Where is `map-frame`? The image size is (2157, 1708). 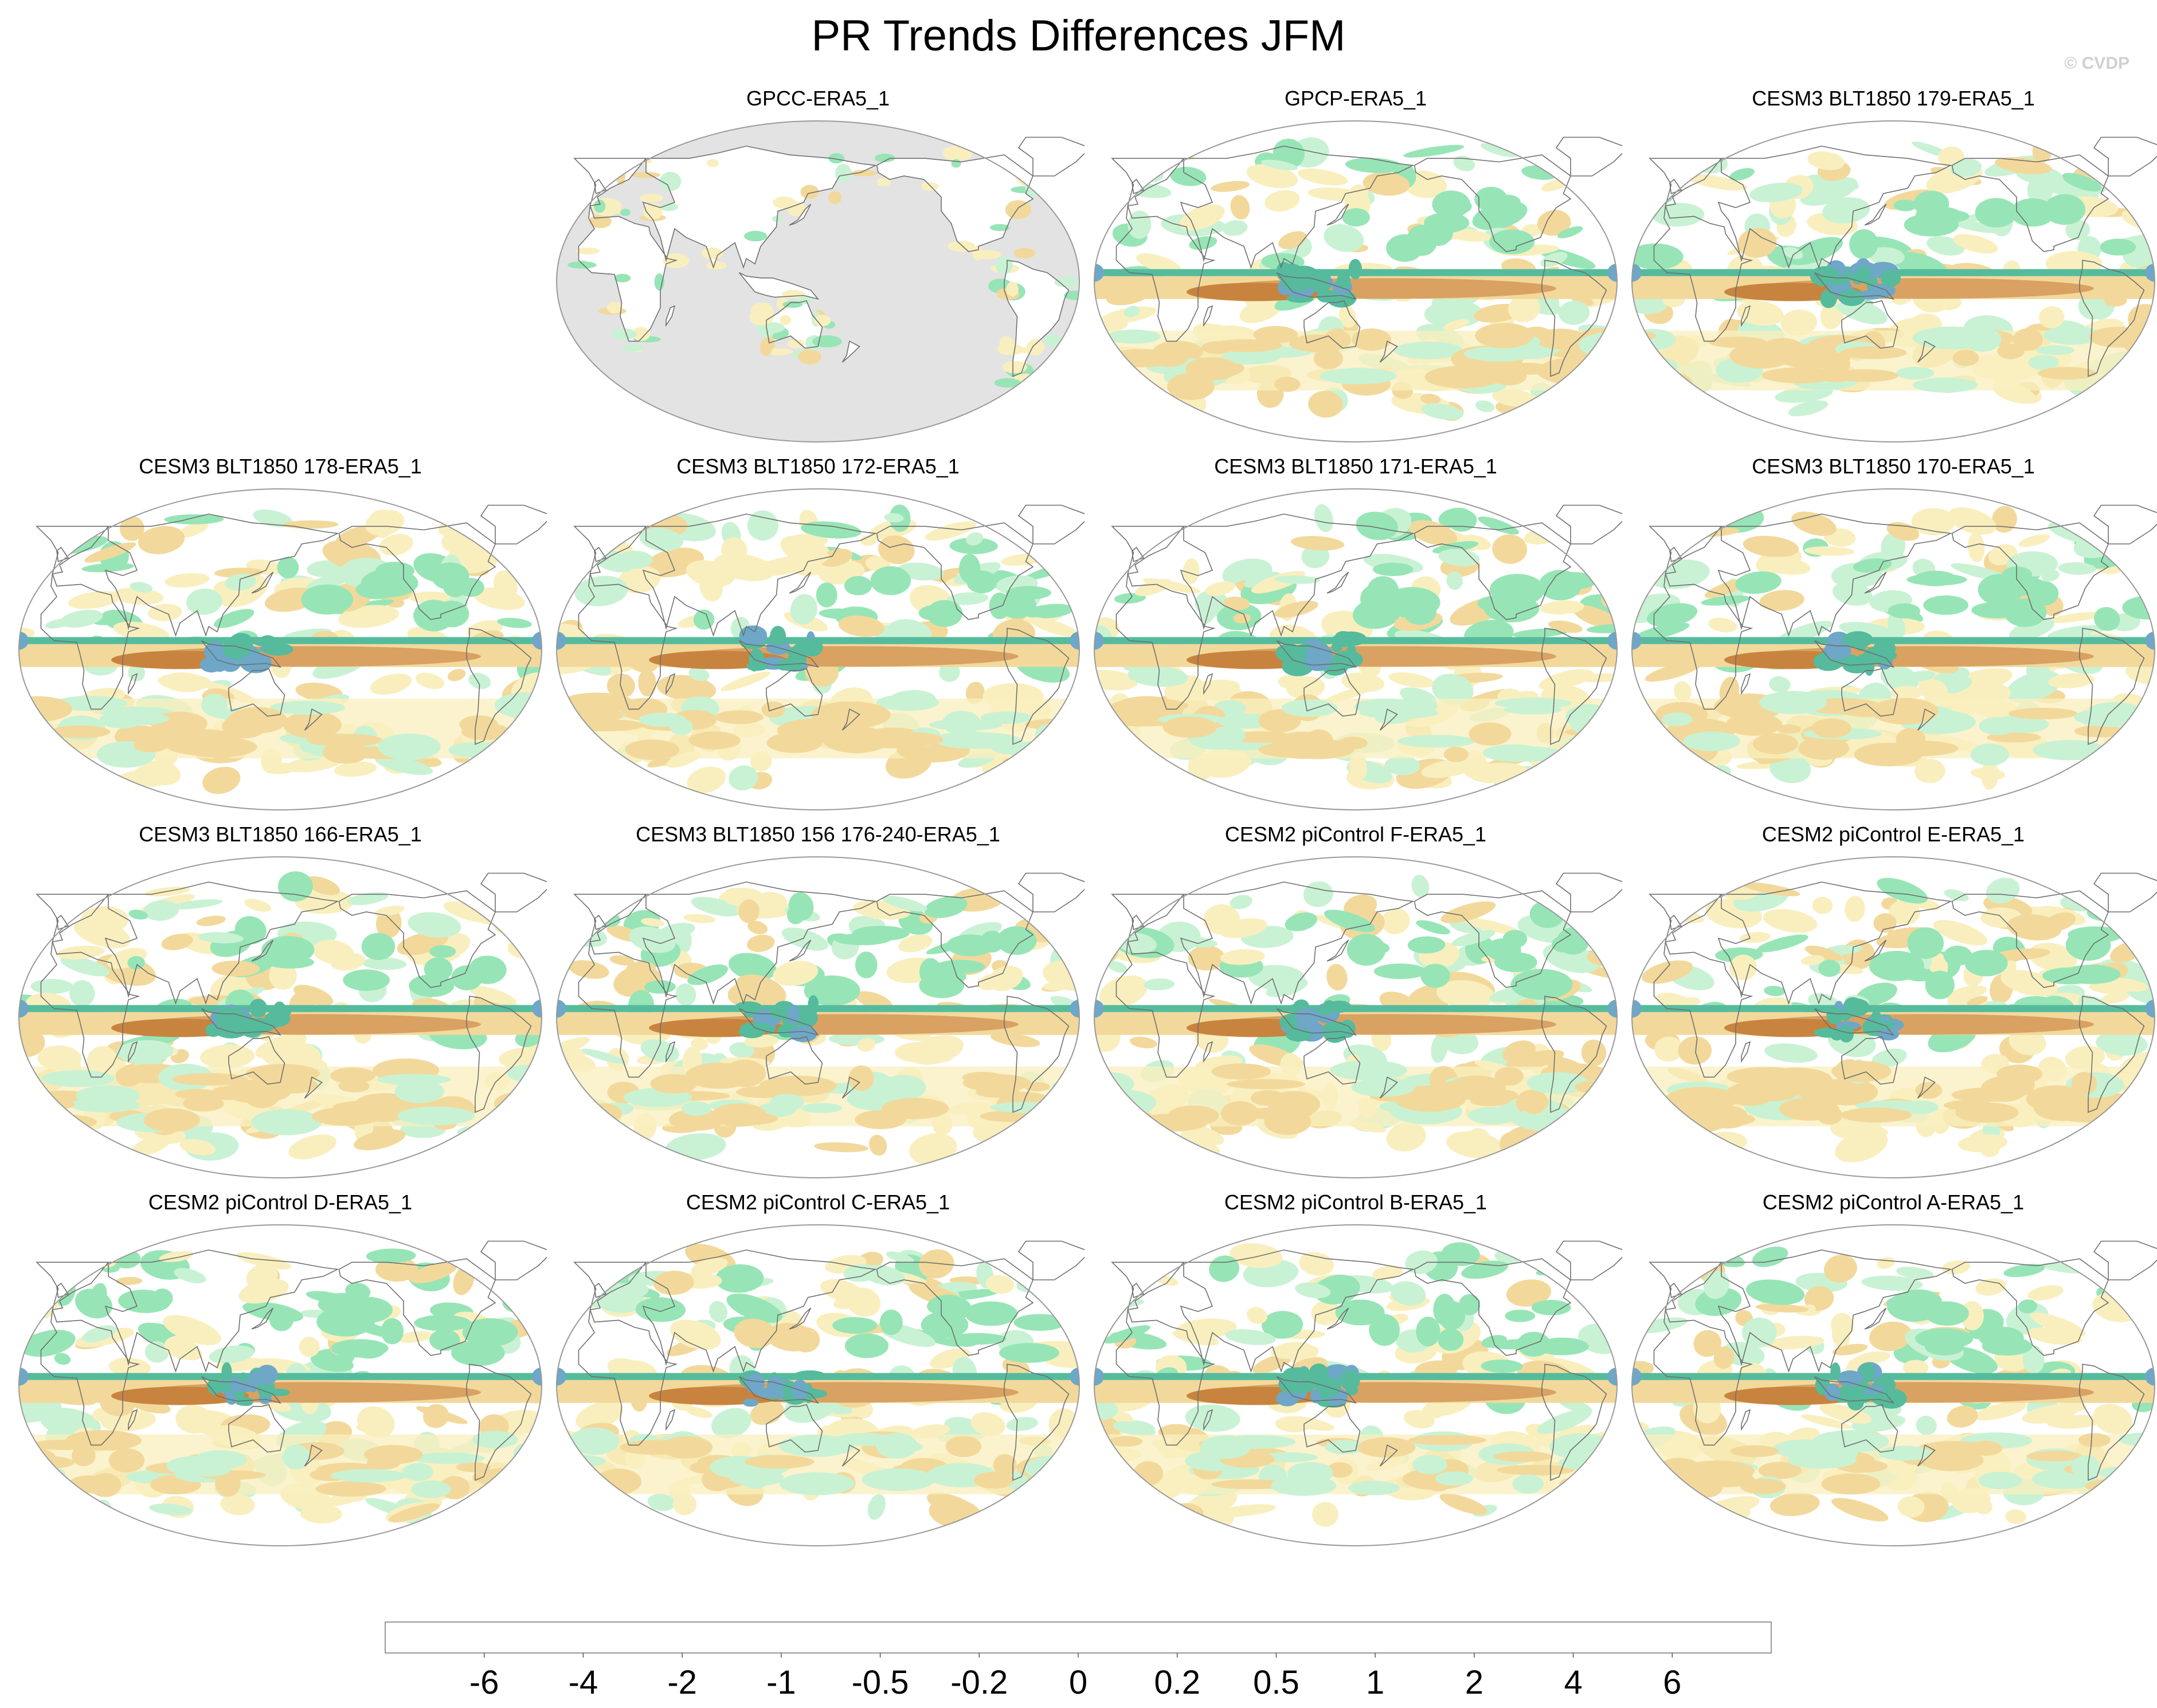
map-frame is located at coordinates (1356, 281).